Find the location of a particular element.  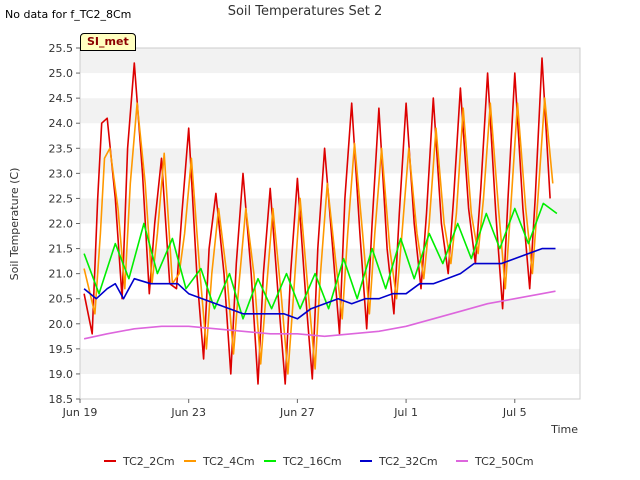

y-tick-label: 22.5 is located at coordinates (61, 198).